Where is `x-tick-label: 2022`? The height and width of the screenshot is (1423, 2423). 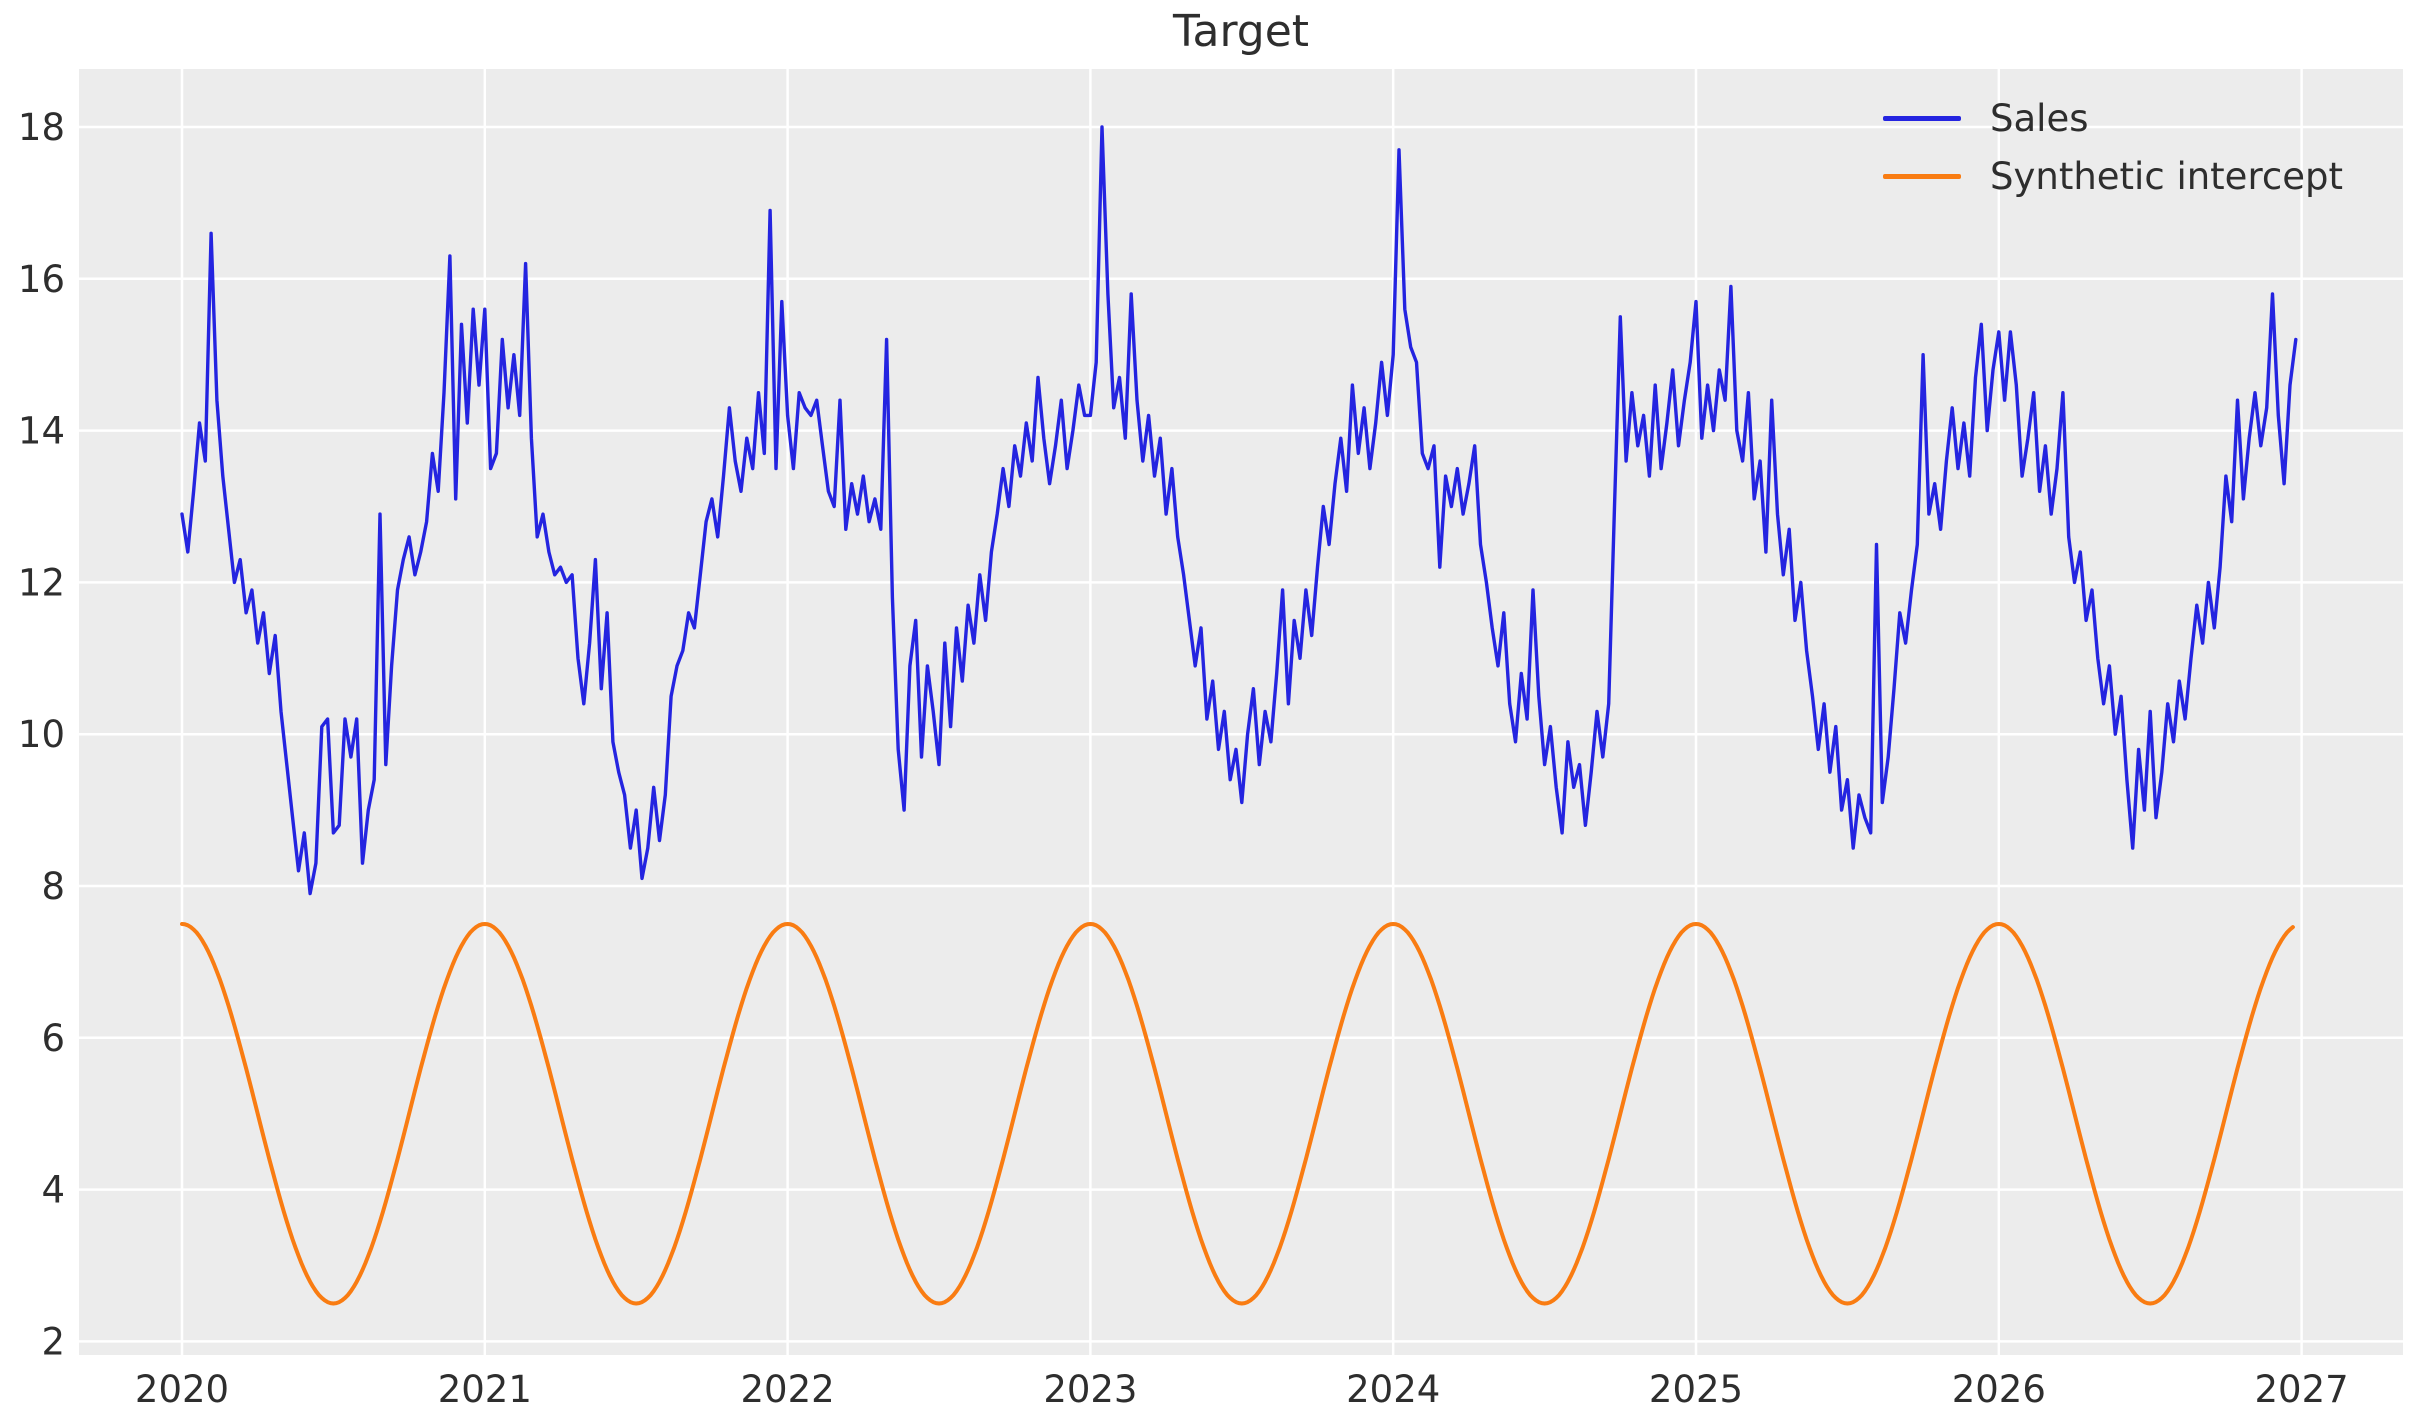 x-tick-label: 2022 is located at coordinates (788, 1389).